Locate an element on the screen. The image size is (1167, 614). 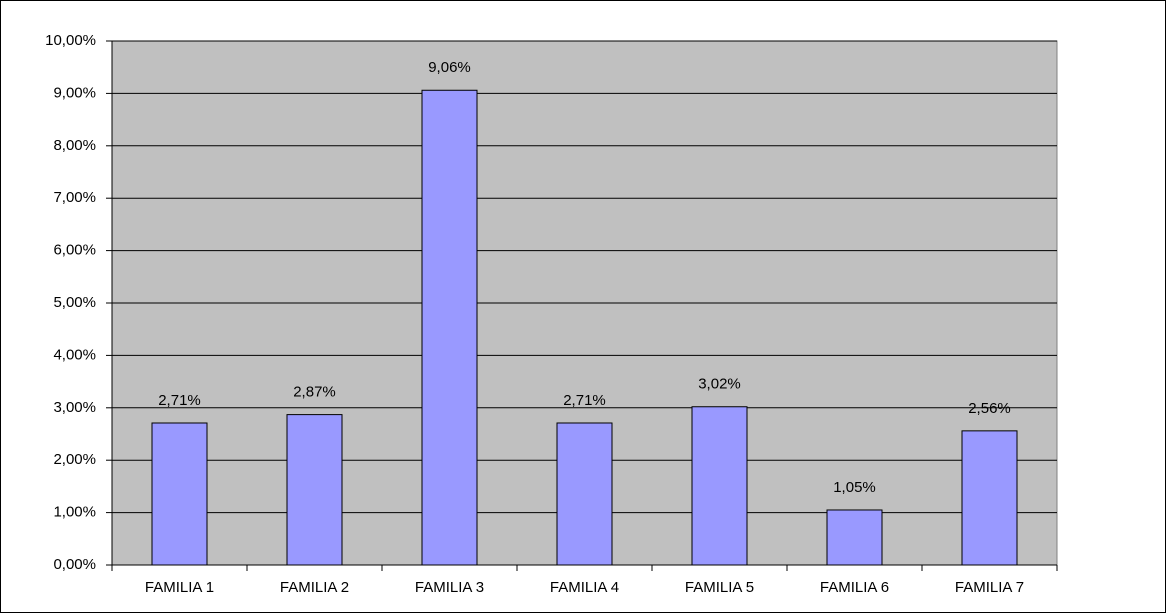
data-label: 2,56% is located at coordinates (989, 408).